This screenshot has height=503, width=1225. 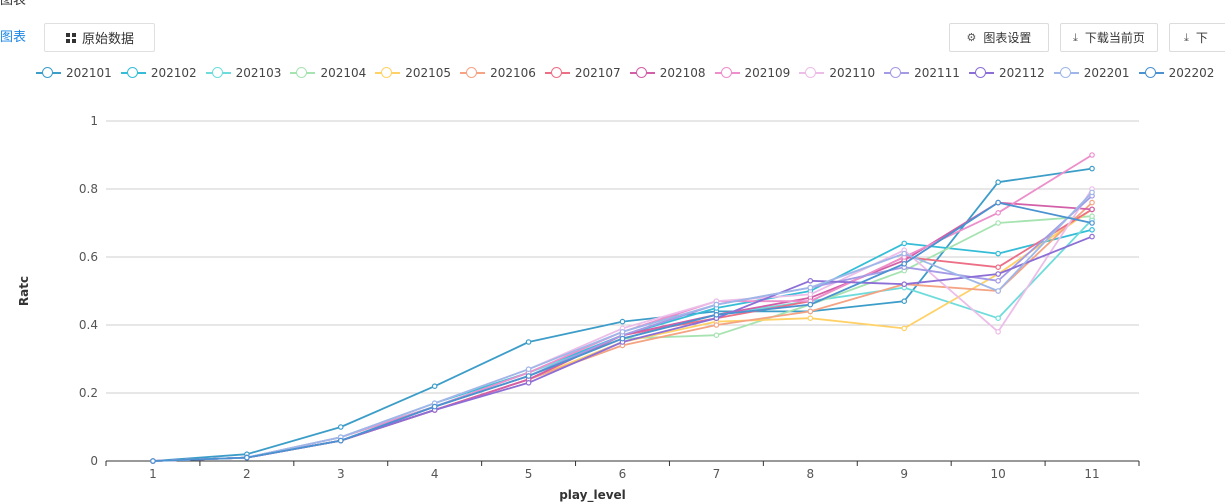 What do you see at coordinates (999, 37) in the screenshot?
I see `chart-settings-button: ⚙ 图表设置` at bounding box center [999, 37].